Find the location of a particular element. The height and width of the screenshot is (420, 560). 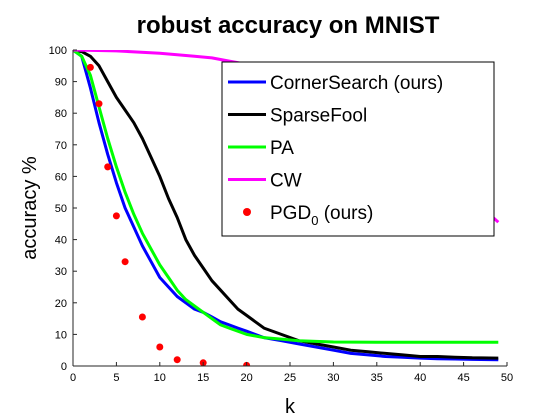

x-tick-label: 45 is located at coordinates (463, 378).